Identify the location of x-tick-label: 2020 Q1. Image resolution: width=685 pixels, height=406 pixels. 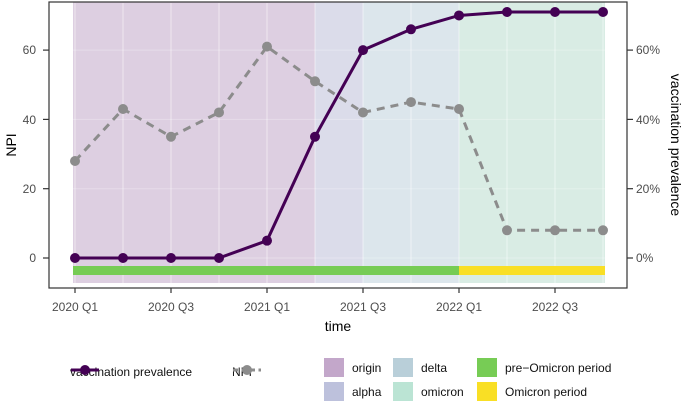
(75, 307).